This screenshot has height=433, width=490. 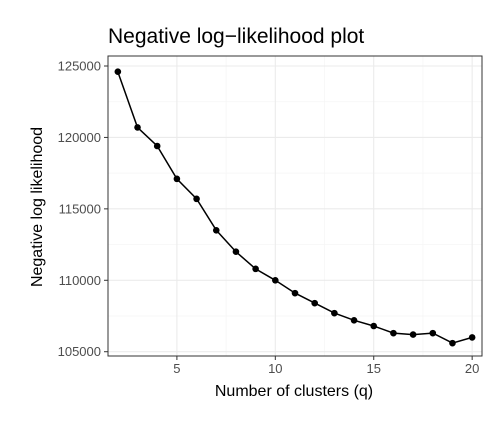 I want to click on y-tick-label: 110000, so click(x=80, y=280).